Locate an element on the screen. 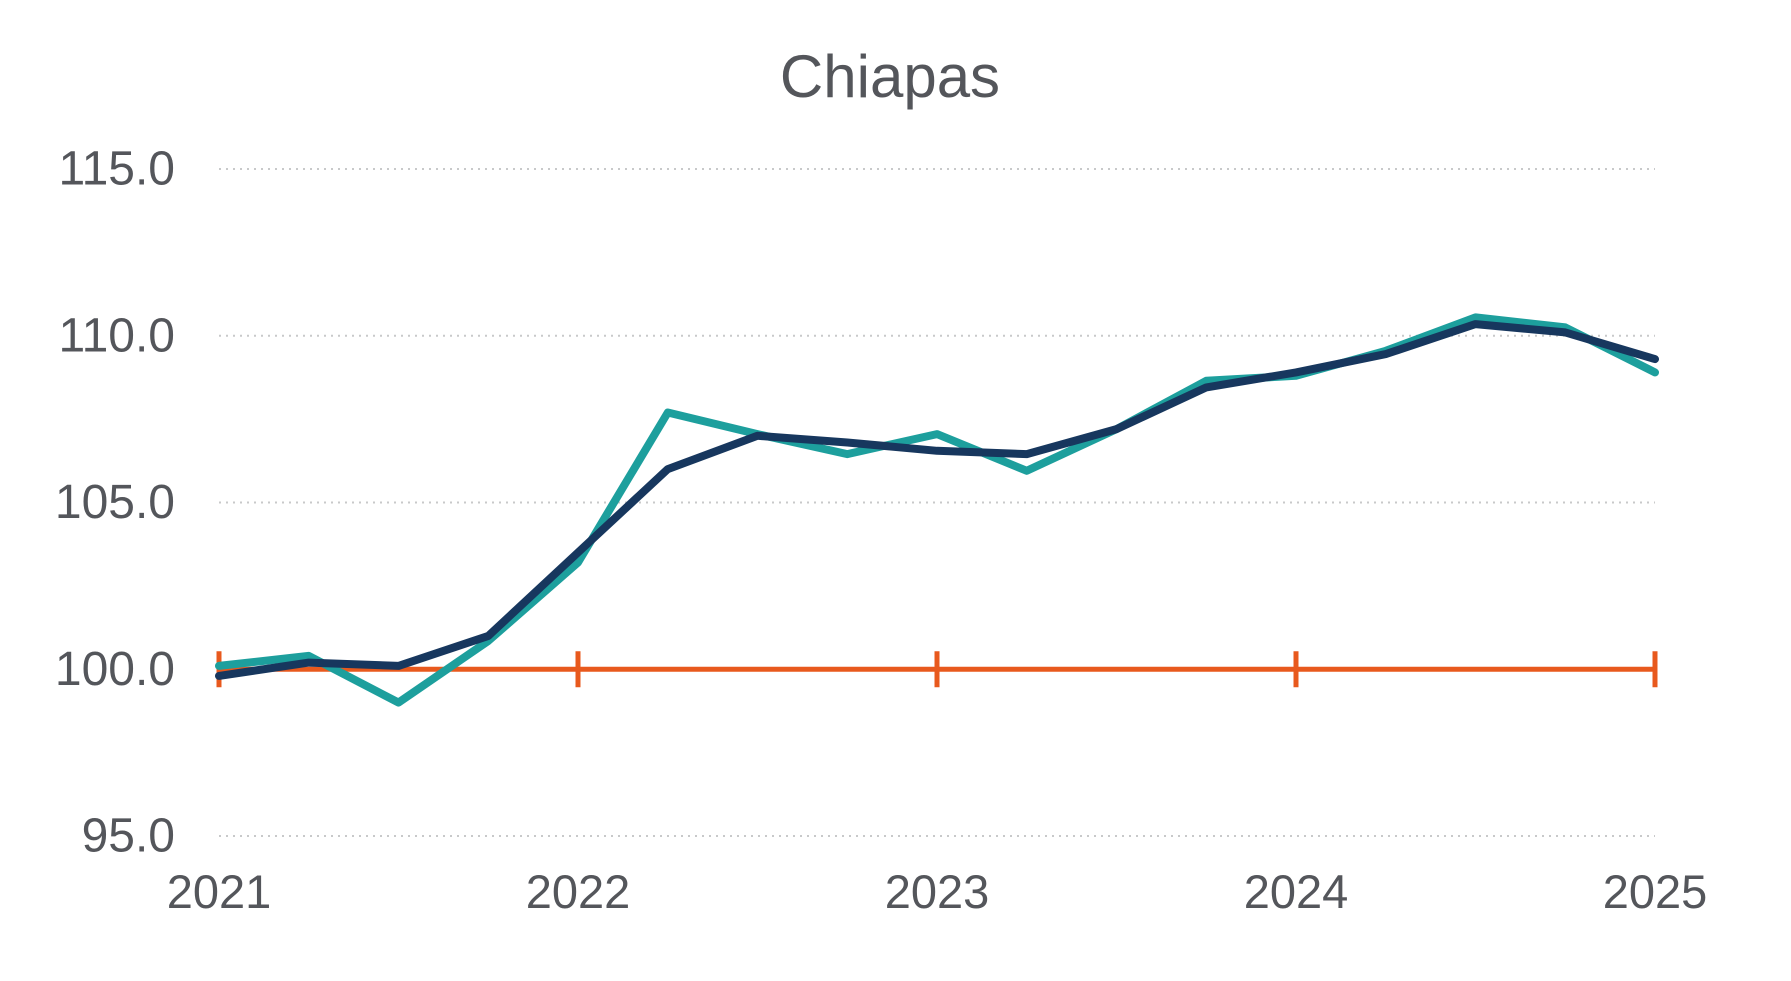 Image resolution: width=1791 pixels, height=981 pixels. y-tick-label-115.0: 115.0 is located at coordinates (116, 169).